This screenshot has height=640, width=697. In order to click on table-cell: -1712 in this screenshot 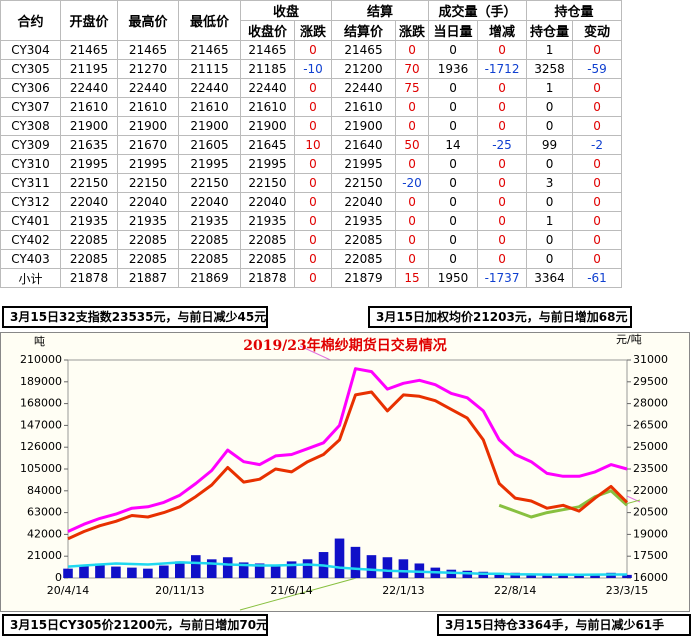, I will do `click(502, 69)`.